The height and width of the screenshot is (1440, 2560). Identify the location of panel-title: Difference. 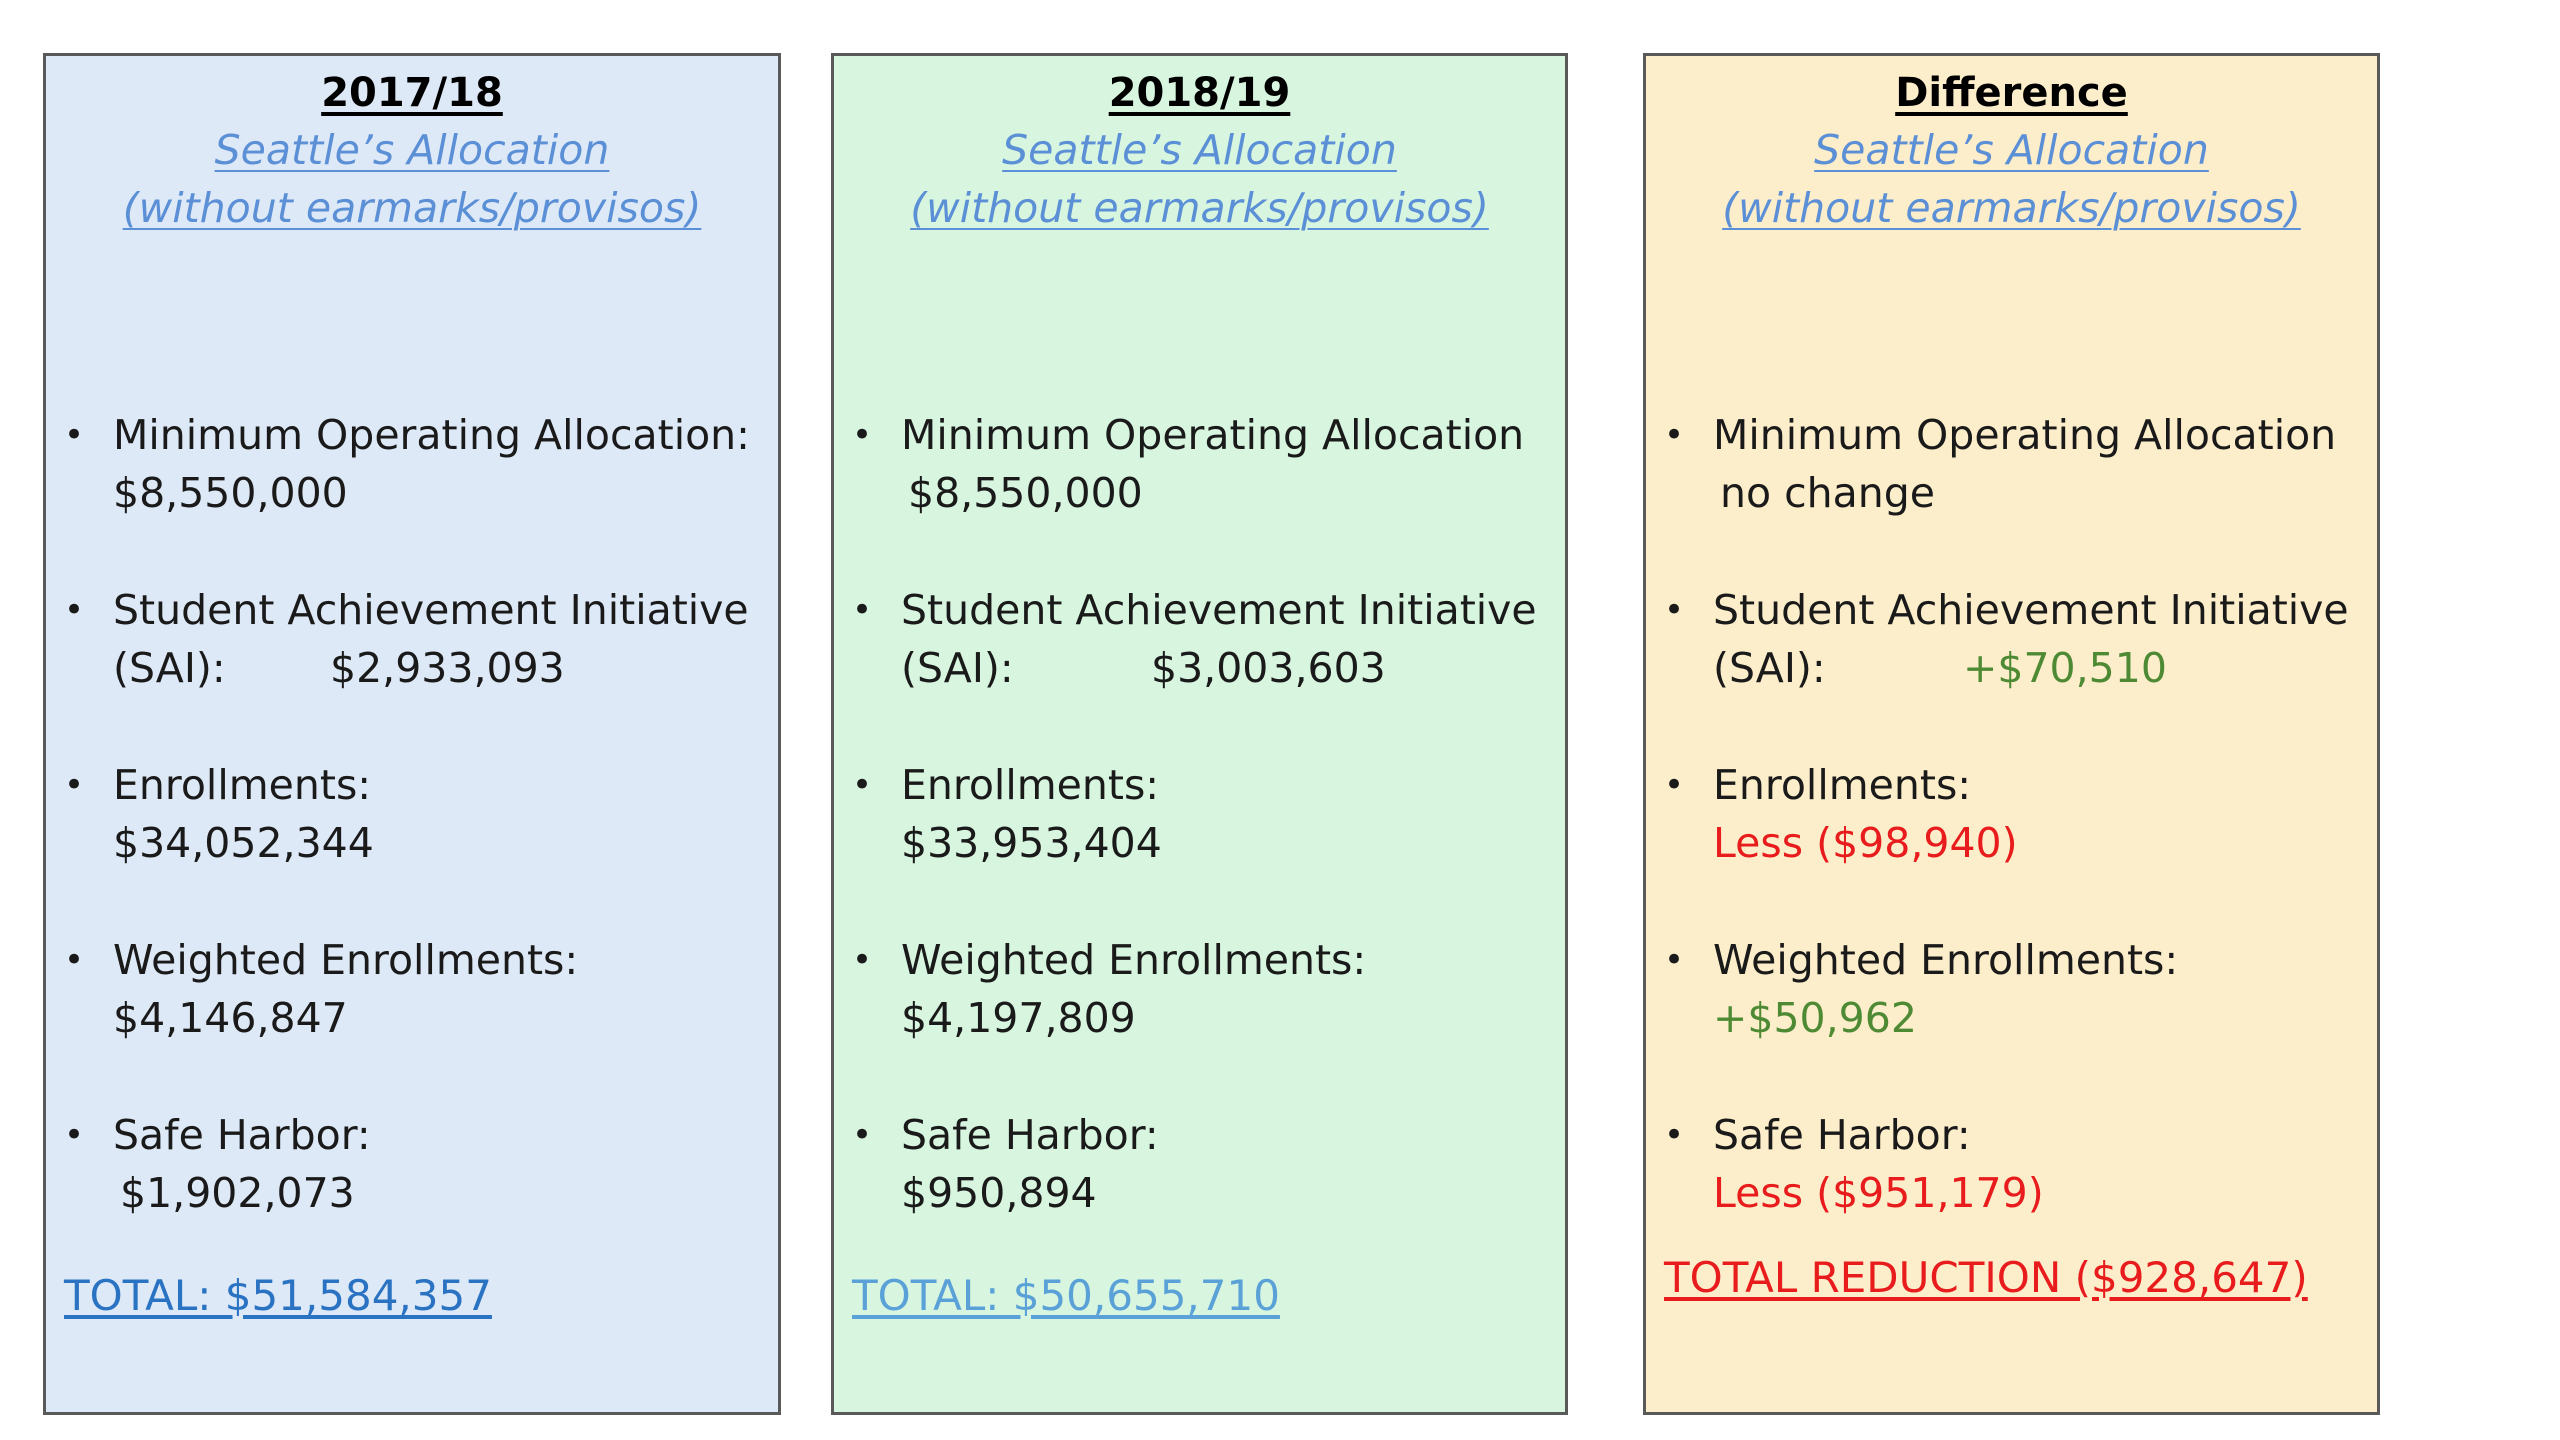
(2011, 93).